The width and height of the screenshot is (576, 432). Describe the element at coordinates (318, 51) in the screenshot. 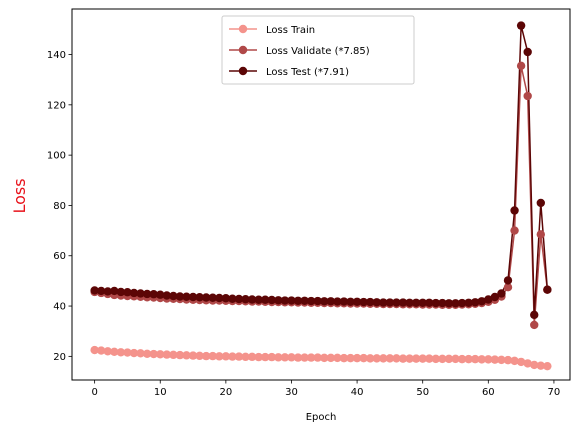

I see `legend-label: Loss Validate (*7.85)` at that location.